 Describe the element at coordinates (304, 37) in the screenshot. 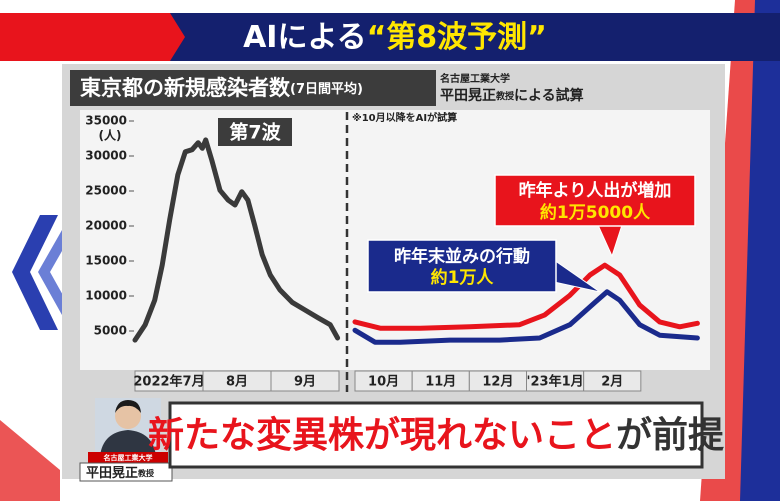

I see `title-prefix: AIによる` at that location.